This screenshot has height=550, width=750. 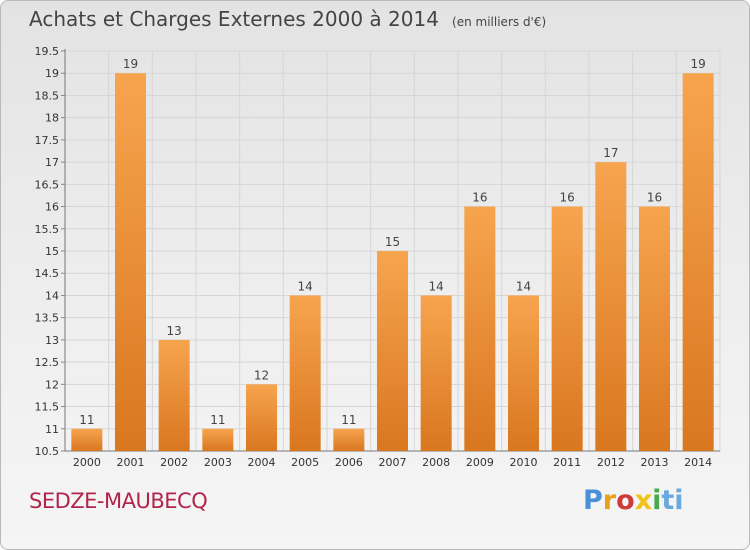 I want to click on y-tick-label: 13, so click(x=52, y=340).